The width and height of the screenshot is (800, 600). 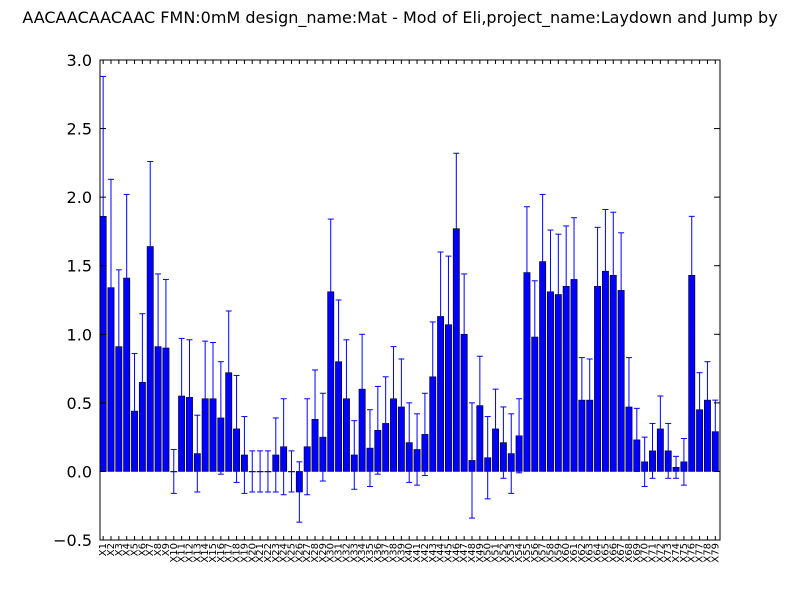 What do you see at coordinates (385, 423) in the screenshot?
I see `error-bar-X37` at bounding box center [385, 423].